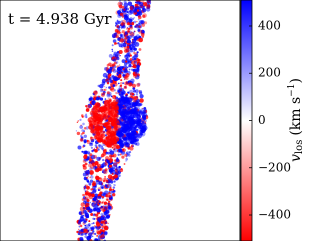  What do you see at coordinates (296, 120) in the screenshot?
I see `colorbar-label: vlos (km s−1)` at bounding box center [296, 120].